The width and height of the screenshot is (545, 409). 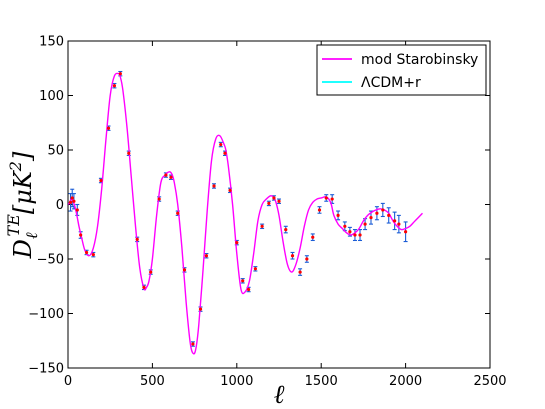 I want to click on y-tick-label: −150, so click(x=46, y=369).